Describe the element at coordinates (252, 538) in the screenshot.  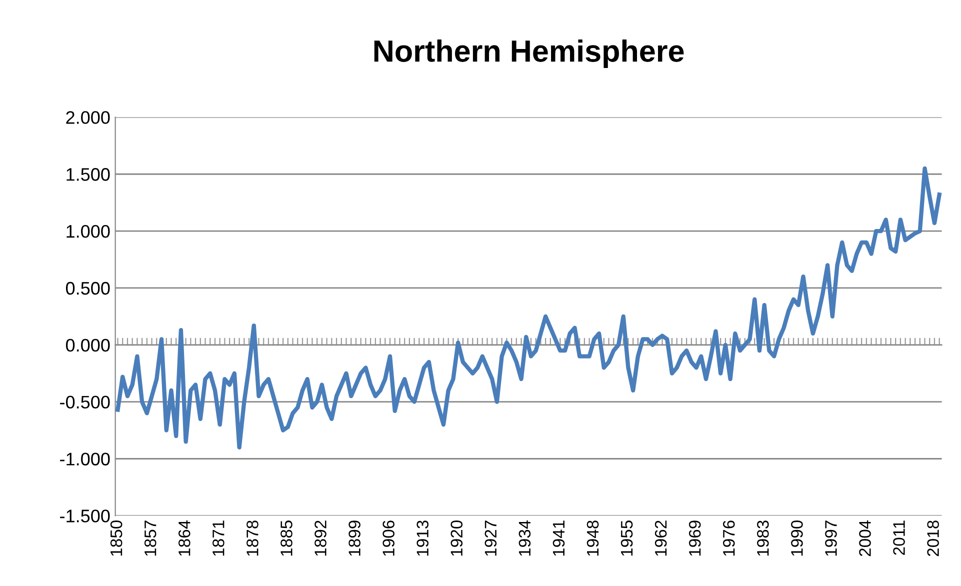
I see `x-tick-label: 1878` at that location.